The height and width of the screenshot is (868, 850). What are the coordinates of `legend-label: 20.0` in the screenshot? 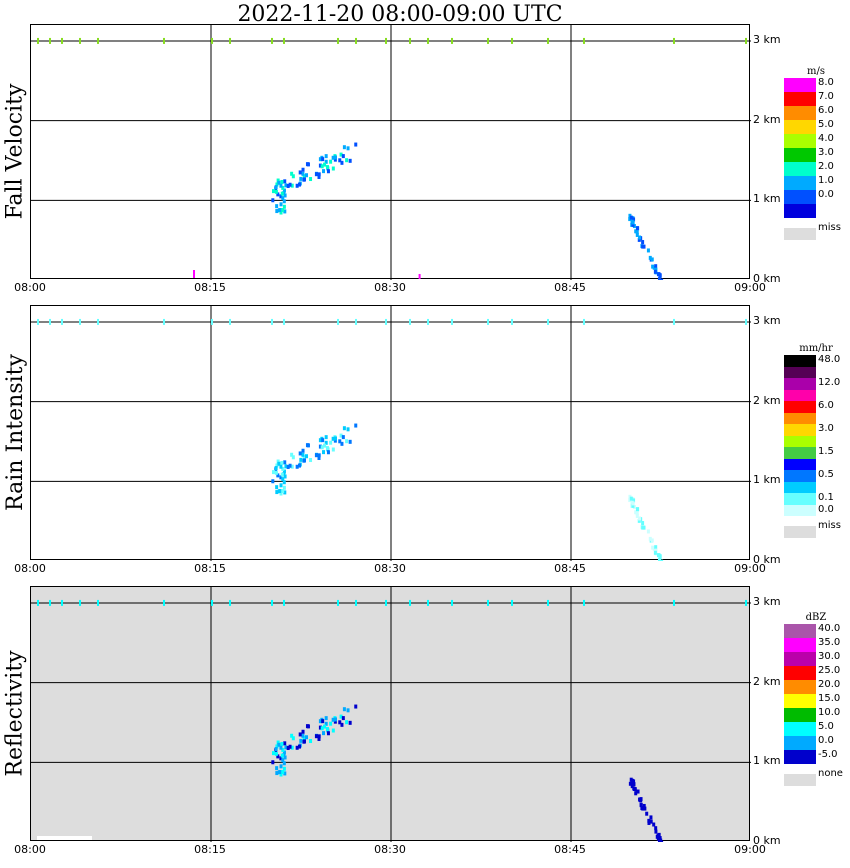 It's located at (829, 684).